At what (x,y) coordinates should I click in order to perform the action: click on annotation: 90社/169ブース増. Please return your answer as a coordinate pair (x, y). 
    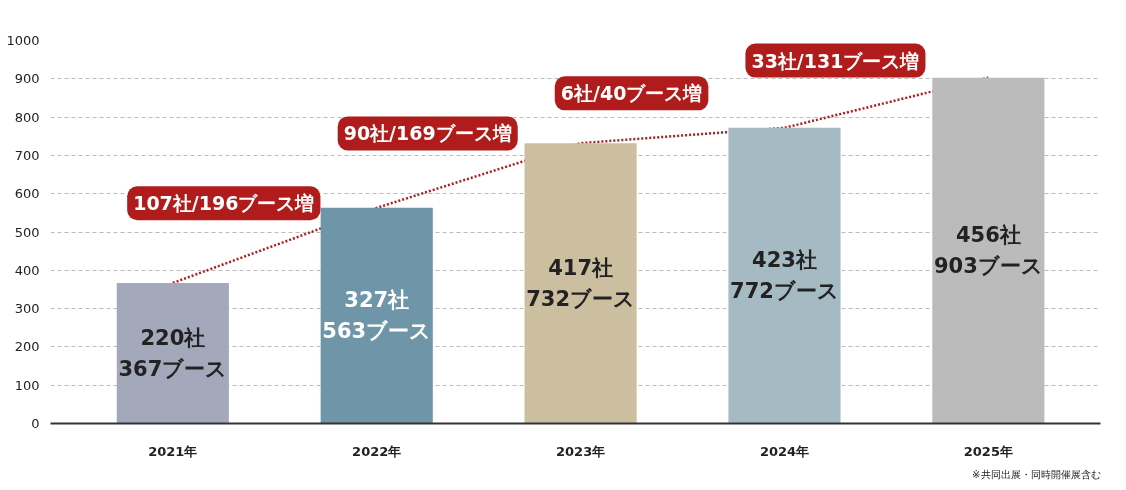
    Looking at the image, I should click on (427, 133).